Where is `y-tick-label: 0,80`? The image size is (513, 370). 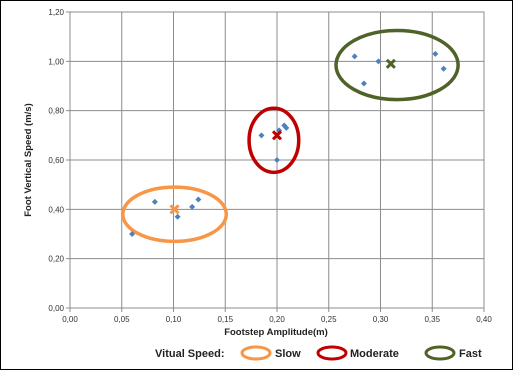 y-tick-label: 0,80 is located at coordinates (56, 111).